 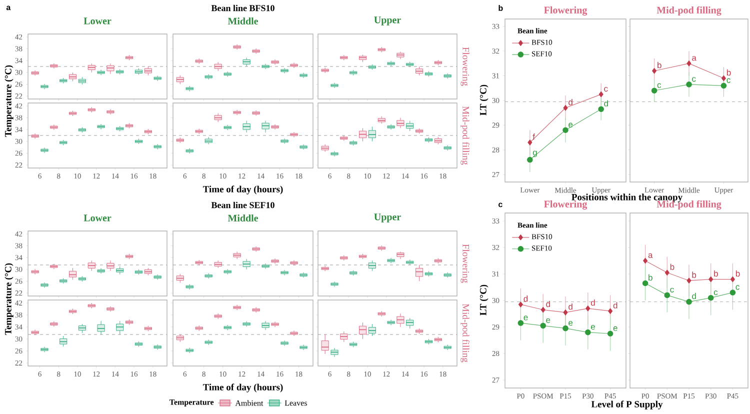 What do you see at coordinates (249, 403) in the screenshot?
I see `legend-label: Ambient` at bounding box center [249, 403].